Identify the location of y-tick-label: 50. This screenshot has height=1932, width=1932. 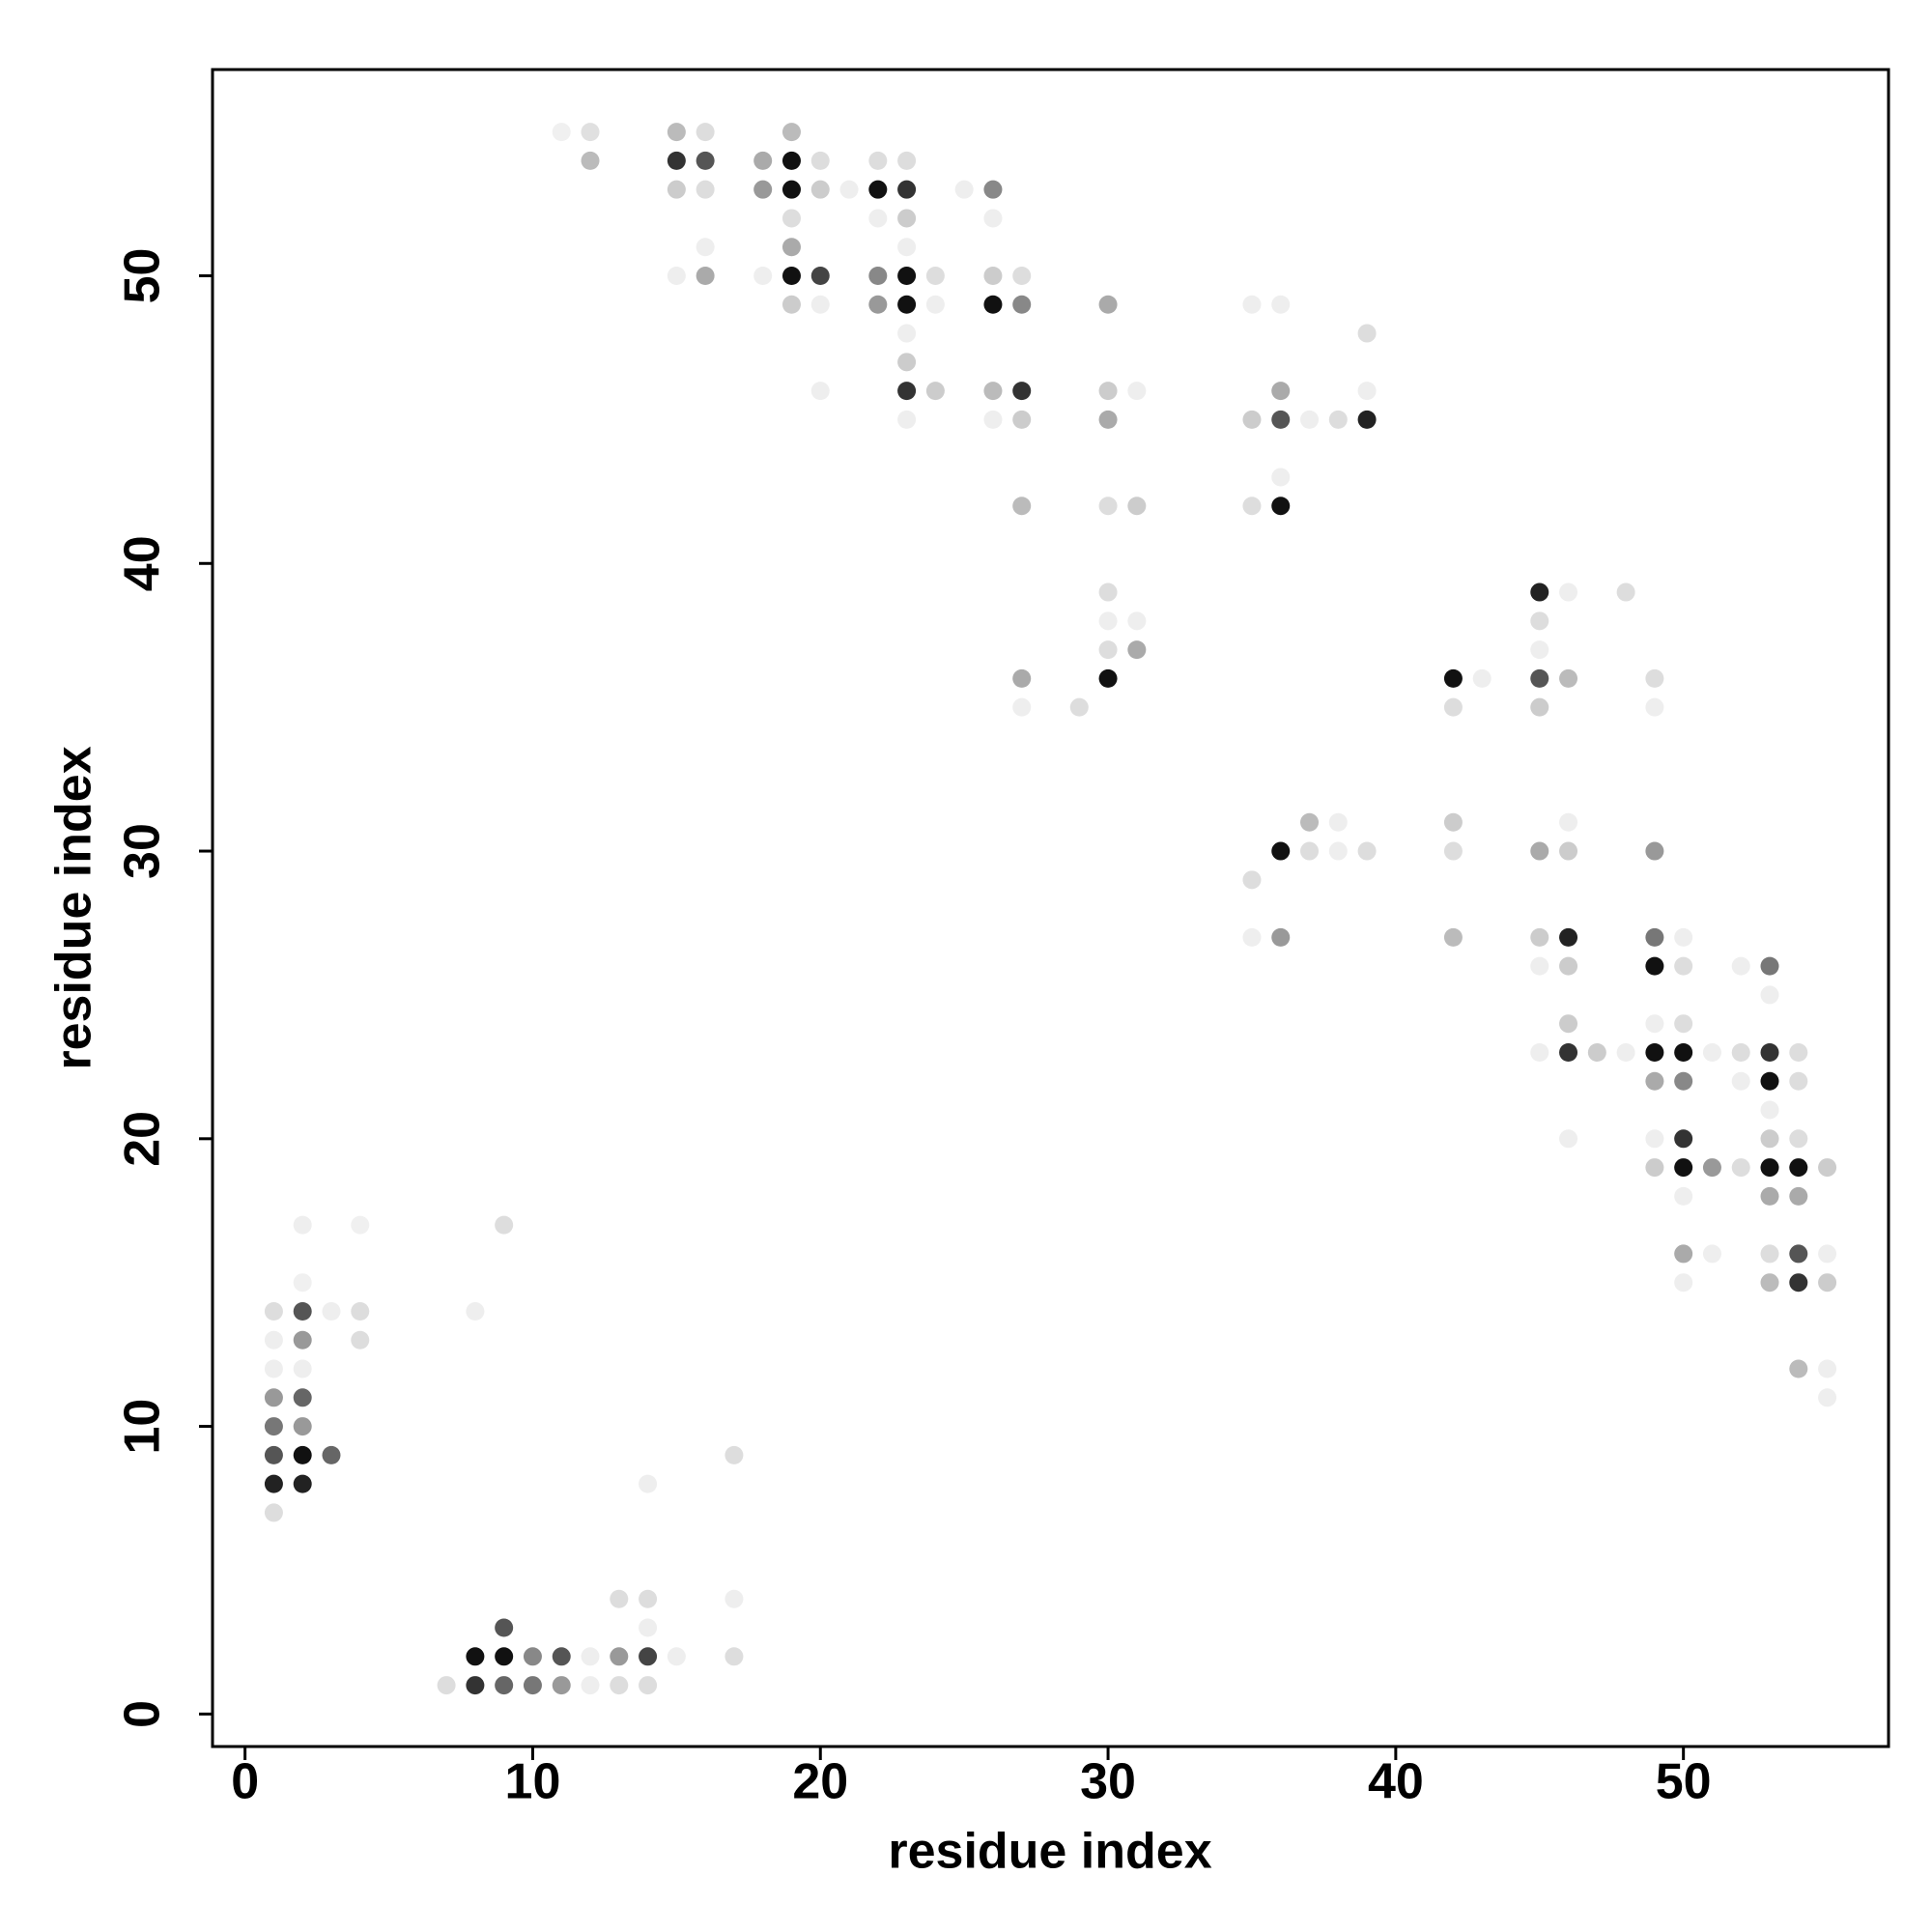
(143, 276).